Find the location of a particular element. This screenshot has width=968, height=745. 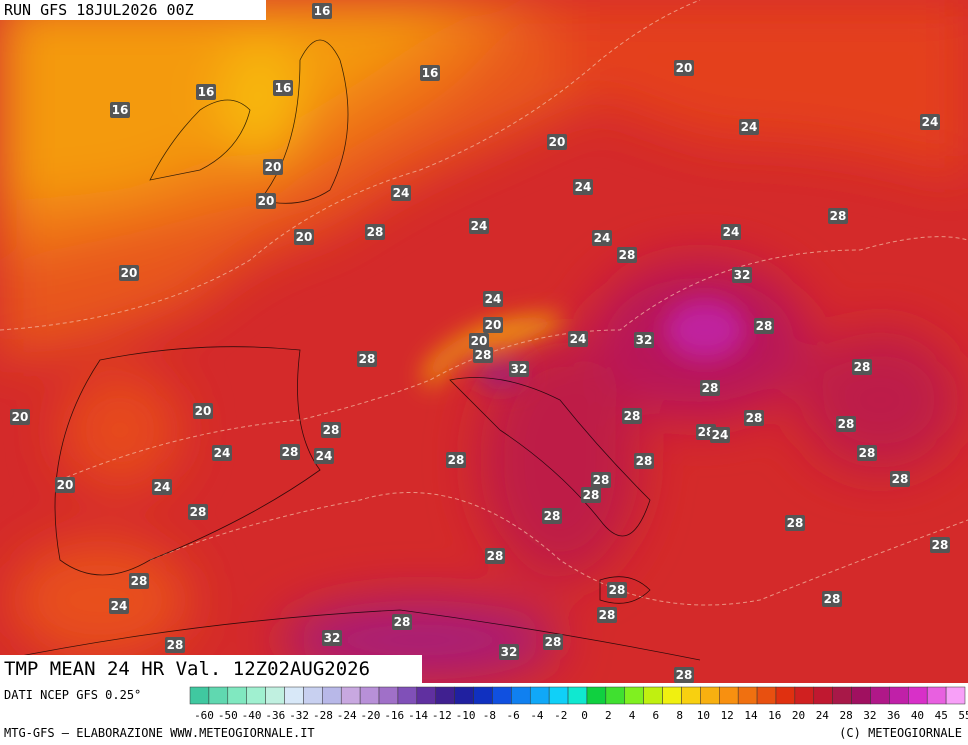

scale-label: 4 is located at coordinates (632, 715).